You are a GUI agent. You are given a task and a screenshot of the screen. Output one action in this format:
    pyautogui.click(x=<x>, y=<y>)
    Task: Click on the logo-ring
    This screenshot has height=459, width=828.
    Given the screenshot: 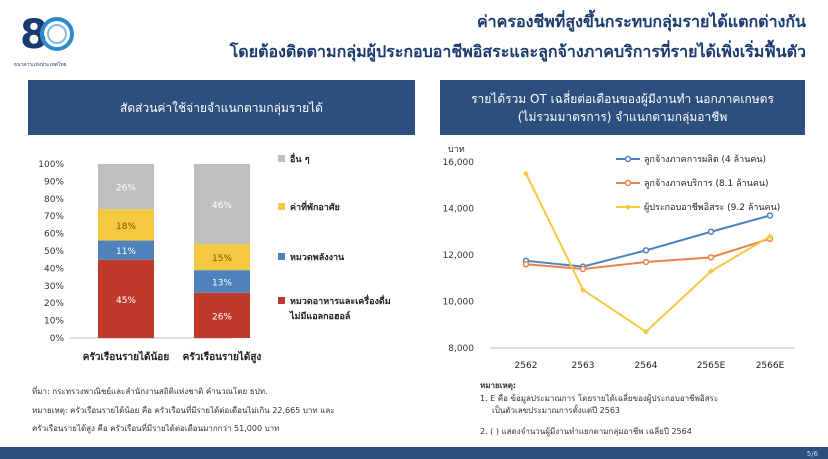 What is the action you would take?
    pyautogui.click(x=57, y=34)
    